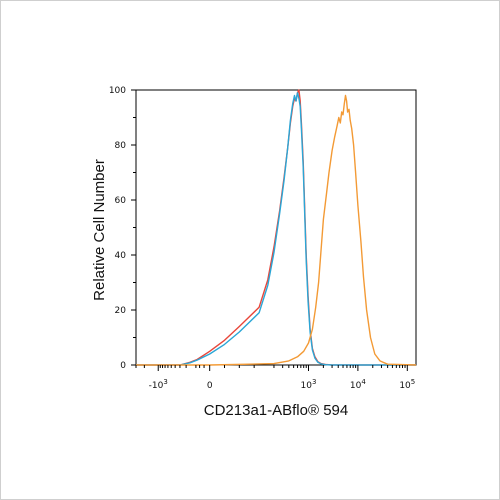  I want to click on x-tick-label: 0, so click(210, 386).